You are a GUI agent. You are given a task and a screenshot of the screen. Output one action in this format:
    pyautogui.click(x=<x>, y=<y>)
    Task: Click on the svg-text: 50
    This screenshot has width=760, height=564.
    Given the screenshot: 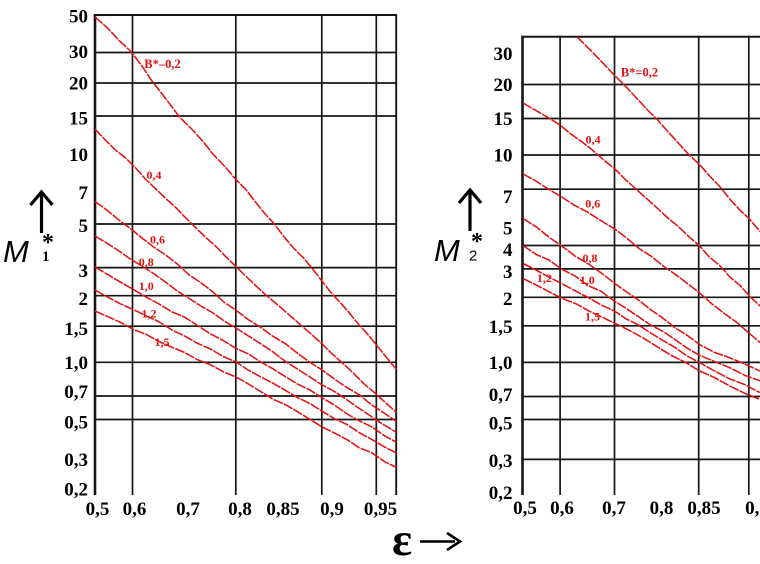 What is the action you would take?
    pyautogui.click(x=78, y=16)
    